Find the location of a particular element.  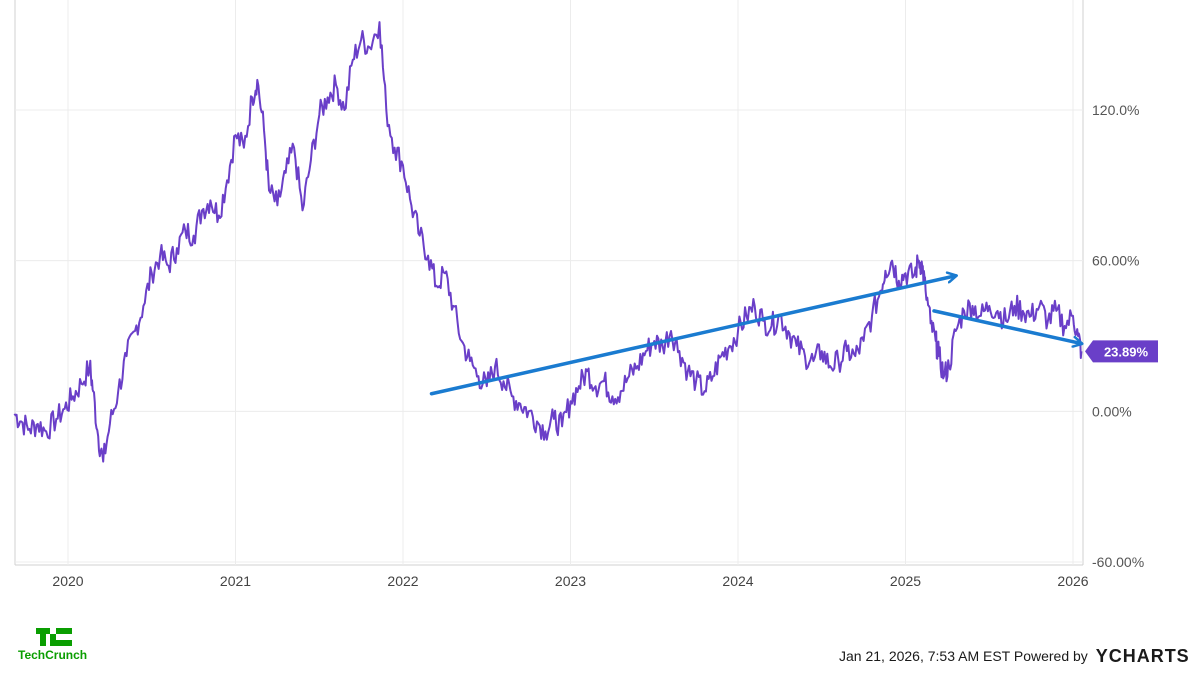

last-value-badge: 23.89% is located at coordinates (1121, 351).